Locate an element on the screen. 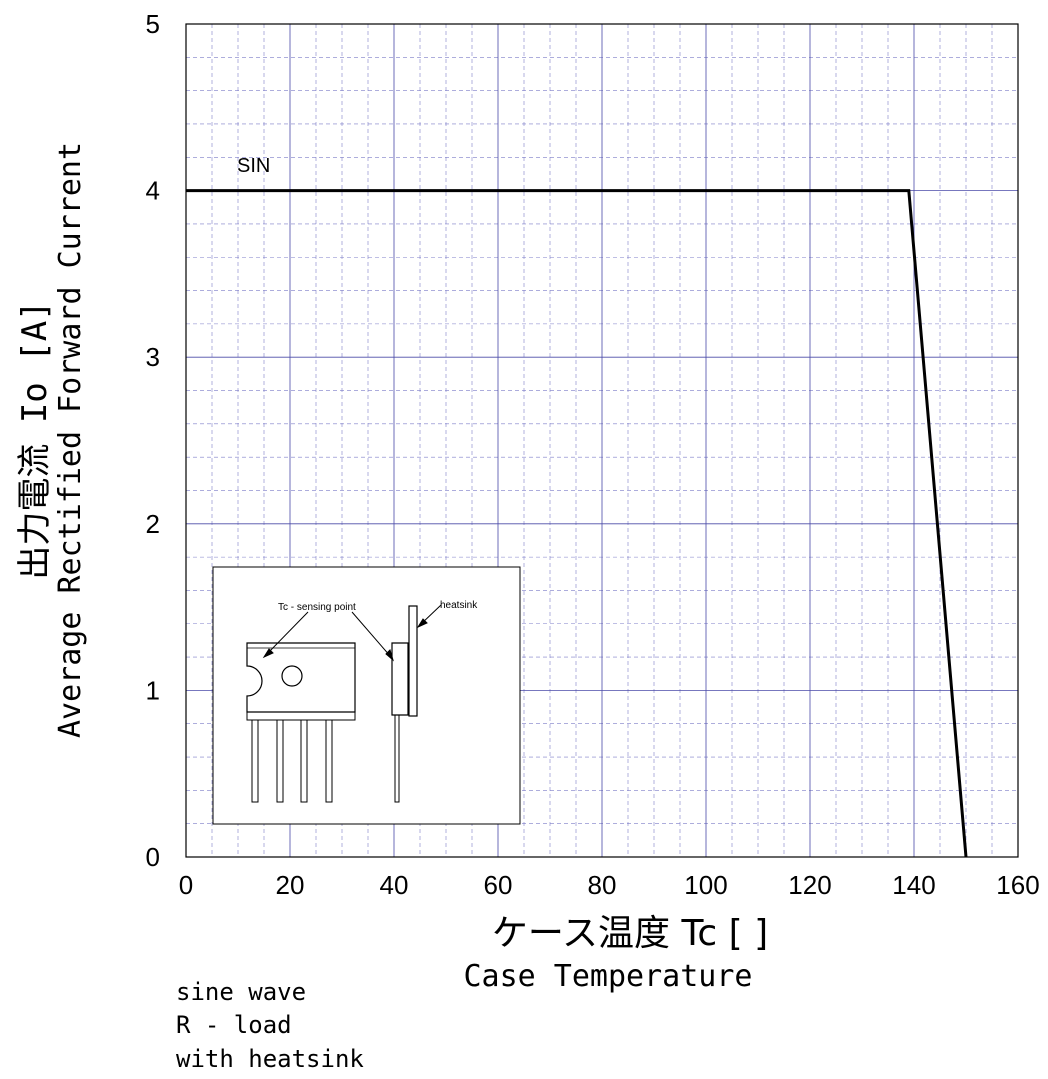  heatsink-label: heatsink is located at coordinates (459, 605).